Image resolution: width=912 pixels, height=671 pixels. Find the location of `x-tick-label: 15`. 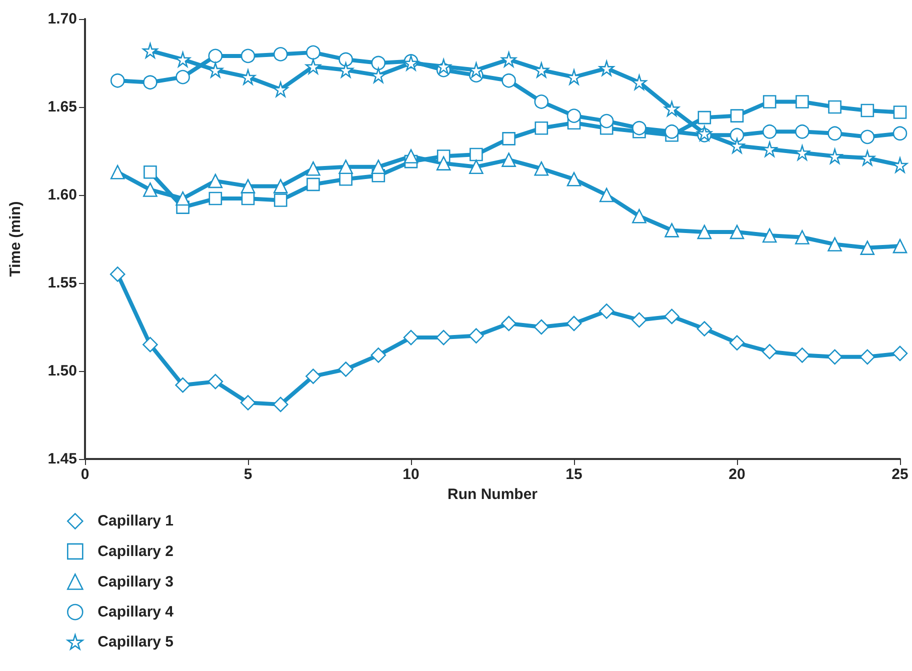

x-tick-label: 15 is located at coordinates (574, 474).